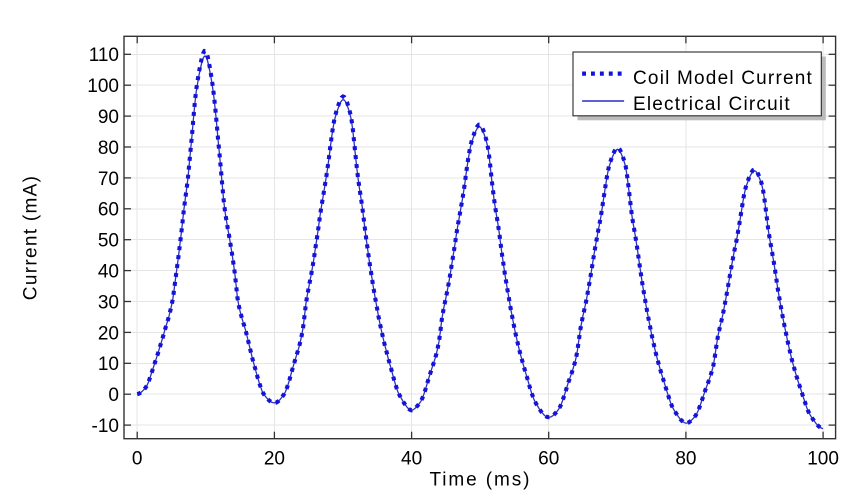  Describe the element at coordinates (104, 55) in the screenshot. I see `svg-text: 110` at that location.